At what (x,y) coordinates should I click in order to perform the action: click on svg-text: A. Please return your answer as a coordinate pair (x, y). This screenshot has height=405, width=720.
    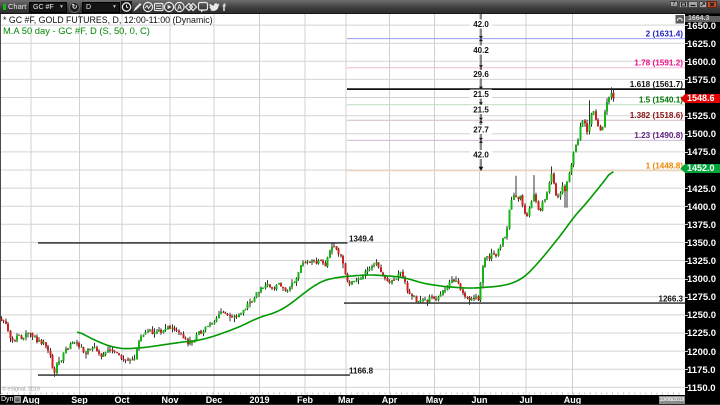
    Looking at the image, I should click on (179, 8).